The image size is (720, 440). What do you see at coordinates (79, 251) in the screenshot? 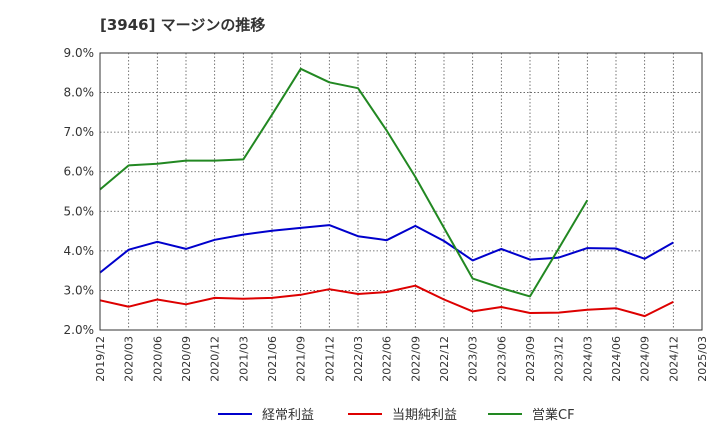
I see `y-tick-label: 4.0%` at bounding box center [79, 251].